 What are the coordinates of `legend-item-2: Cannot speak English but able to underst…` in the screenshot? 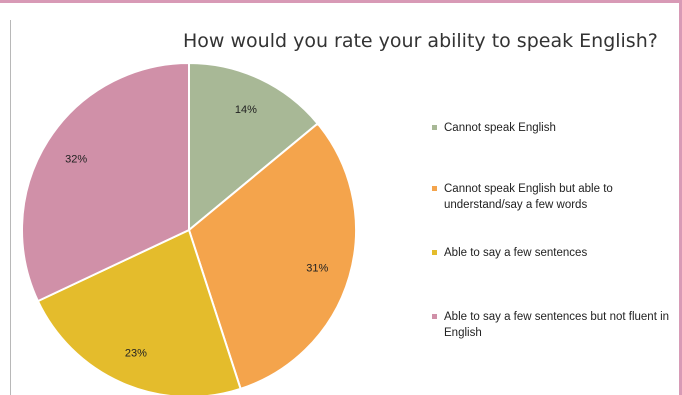 It's located at (554, 197).